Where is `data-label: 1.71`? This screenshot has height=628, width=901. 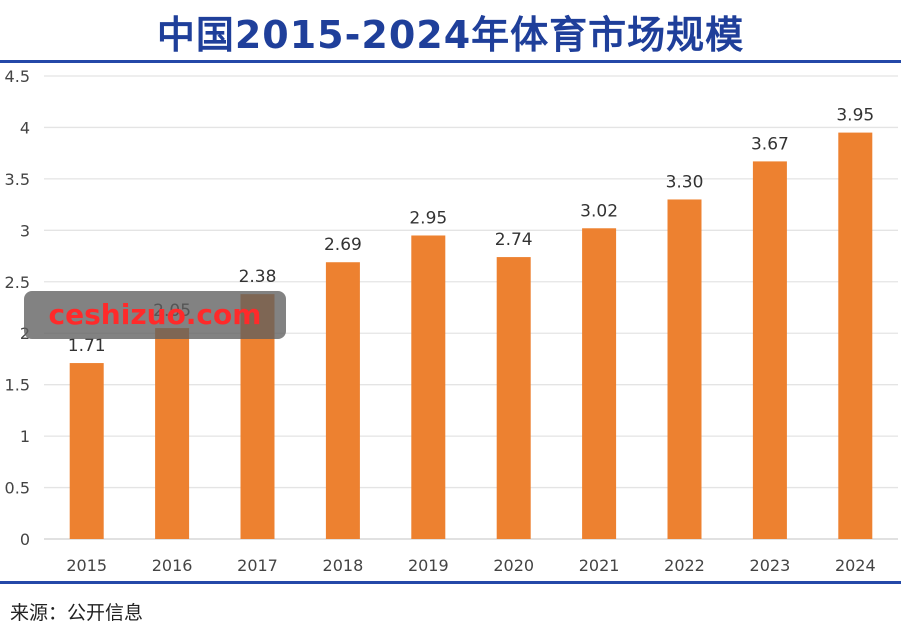 data-label: 1.71 is located at coordinates (87, 346).